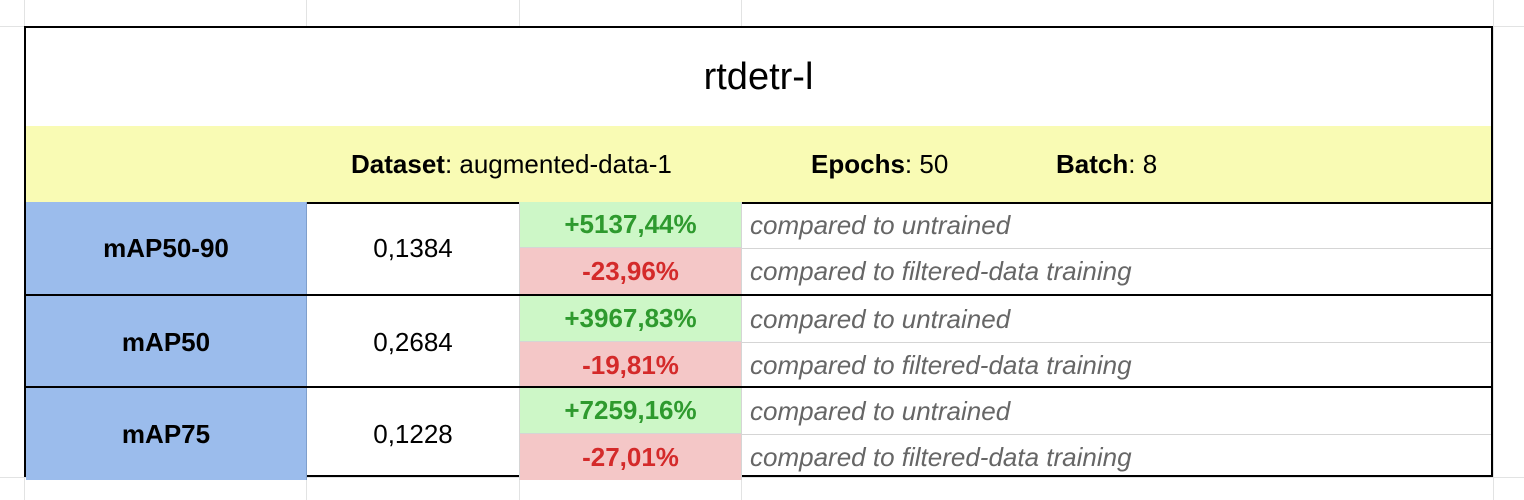 Image resolution: width=1524 pixels, height=500 pixels. I want to click on vs-untrained-value: +7259,16%, so click(630, 410).